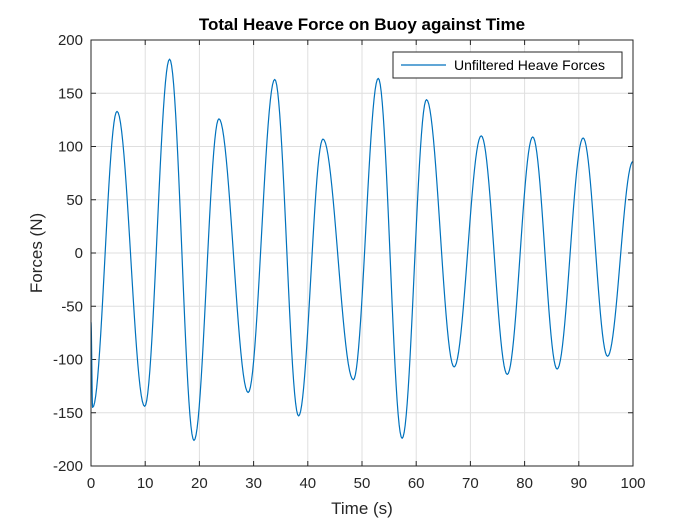  What do you see at coordinates (68, 466) in the screenshot?
I see `y-tick-label: -200` at bounding box center [68, 466].